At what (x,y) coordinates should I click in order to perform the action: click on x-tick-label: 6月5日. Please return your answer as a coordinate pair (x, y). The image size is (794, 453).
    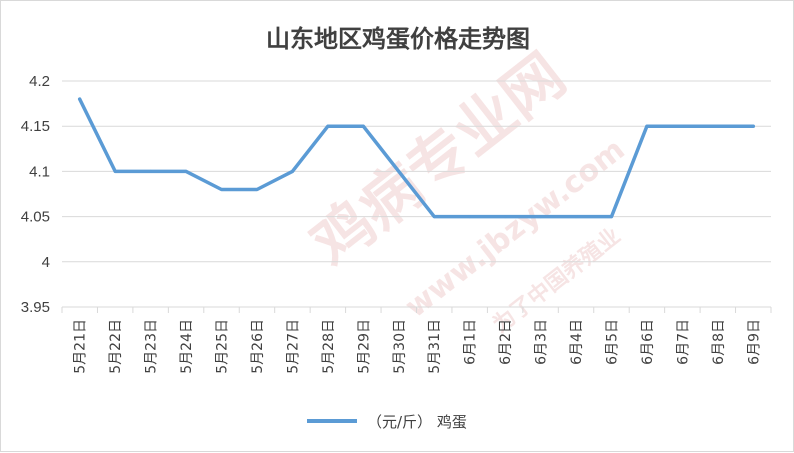
    Looking at the image, I should click on (612, 342).